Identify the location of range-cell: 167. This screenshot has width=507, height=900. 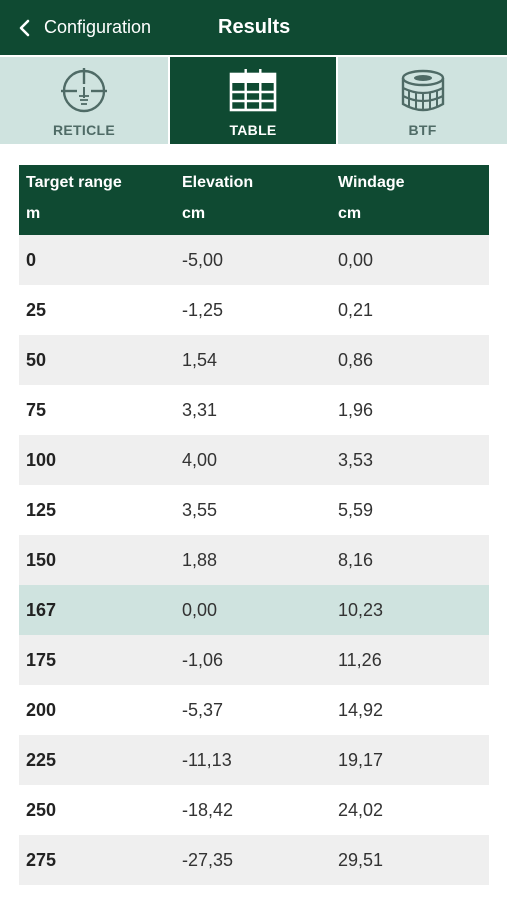
(41, 610).